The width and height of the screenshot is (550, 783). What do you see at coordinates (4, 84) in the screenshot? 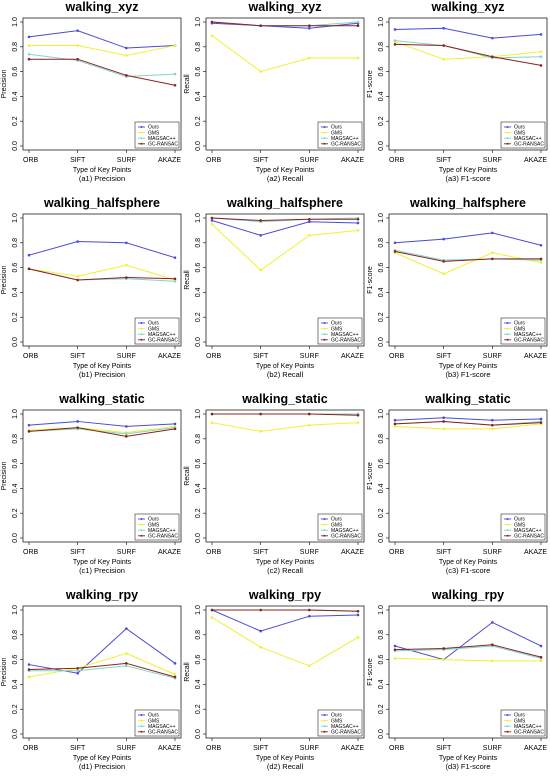
I see `y-axis-label: Precision` at bounding box center [4, 84].